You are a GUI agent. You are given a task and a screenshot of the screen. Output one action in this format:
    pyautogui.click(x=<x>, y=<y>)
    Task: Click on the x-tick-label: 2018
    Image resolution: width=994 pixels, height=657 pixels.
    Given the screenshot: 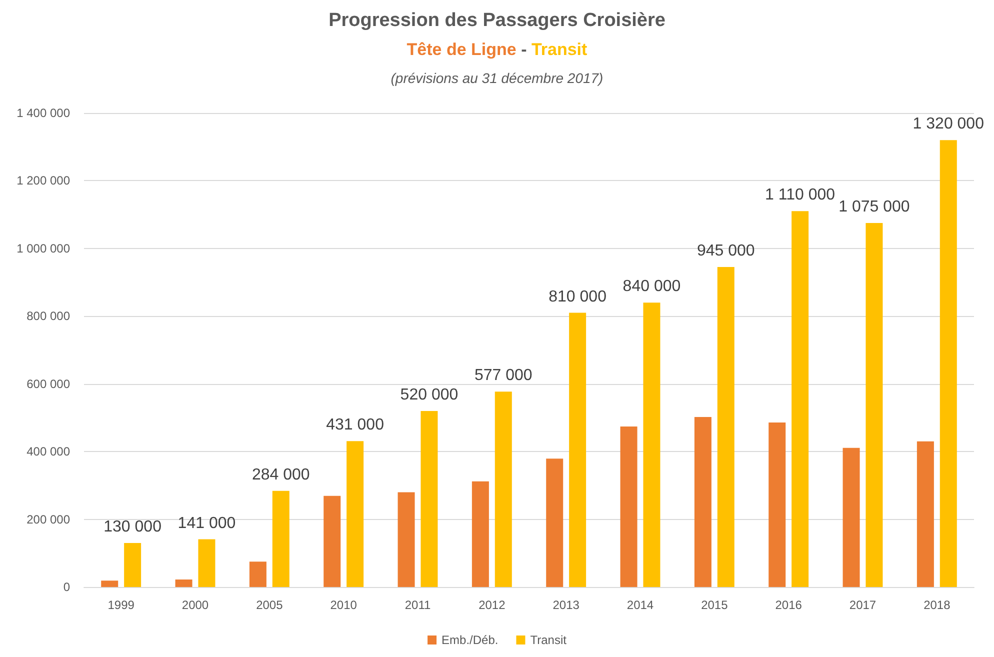 What is the action you would take?
    pyautogui.click(x=937, y=605)
    